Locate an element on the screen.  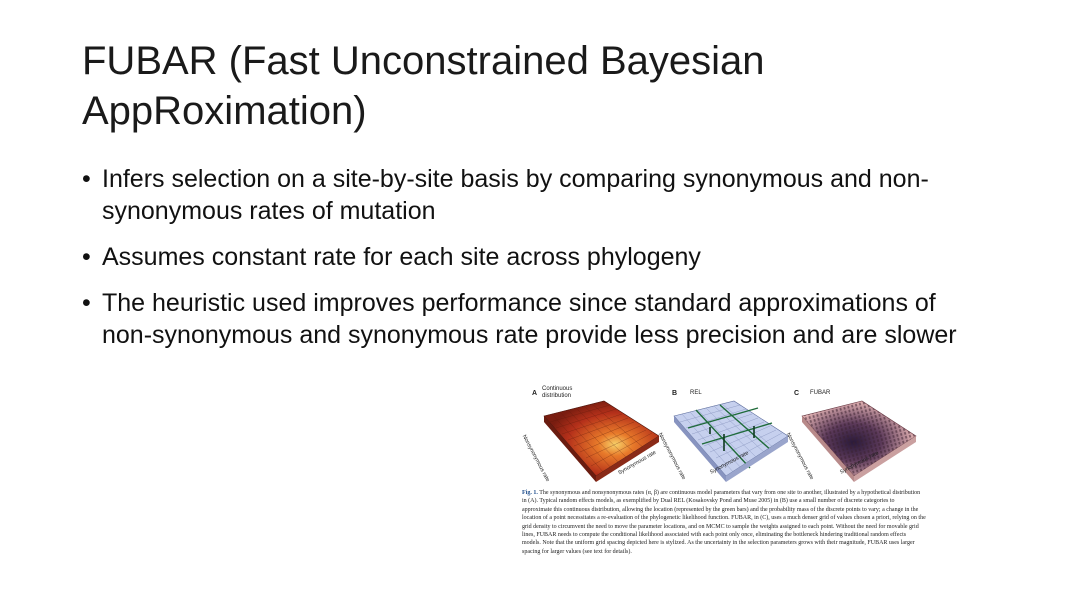
panel-a-title: Continuous distribution is located at coordinates (557, 392).